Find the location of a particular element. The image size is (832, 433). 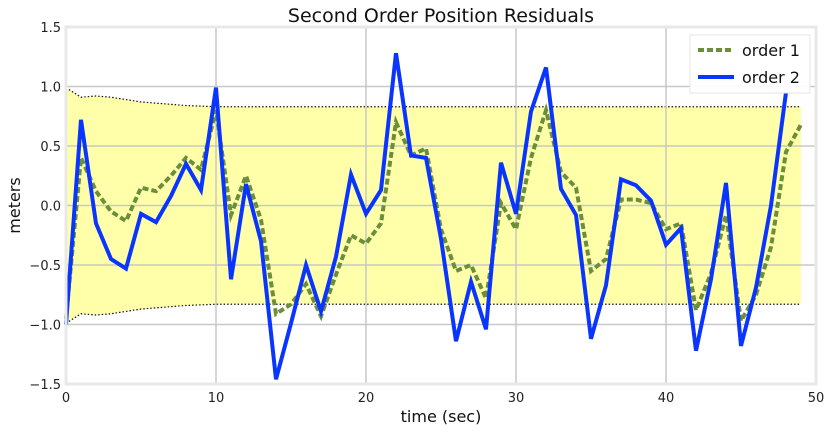

chart-title: Second Order Position Residuals is located at coordinates (441, 16).